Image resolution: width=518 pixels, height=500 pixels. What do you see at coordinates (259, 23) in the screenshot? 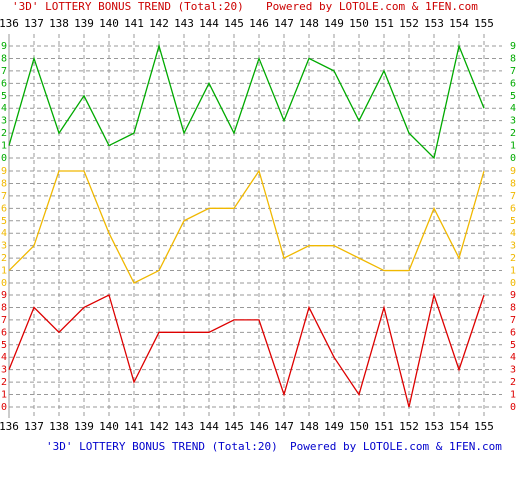
I see `x-tick-label: 146` at bounding box center [259, 23].